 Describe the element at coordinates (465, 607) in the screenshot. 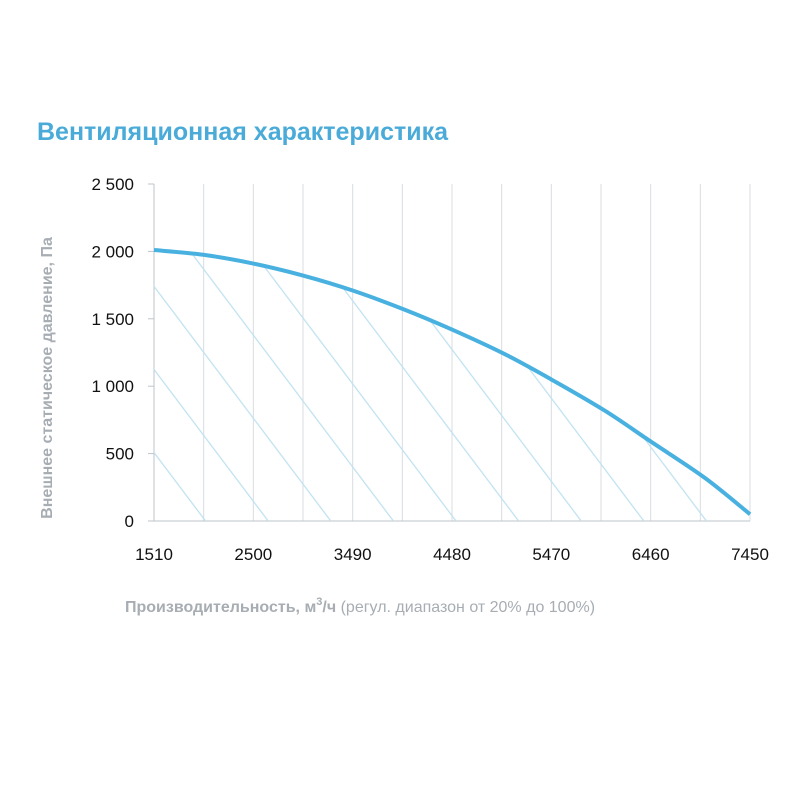

I see `x-axis-label-range: (регул. диапазон от 20% до 100%)` at that location.